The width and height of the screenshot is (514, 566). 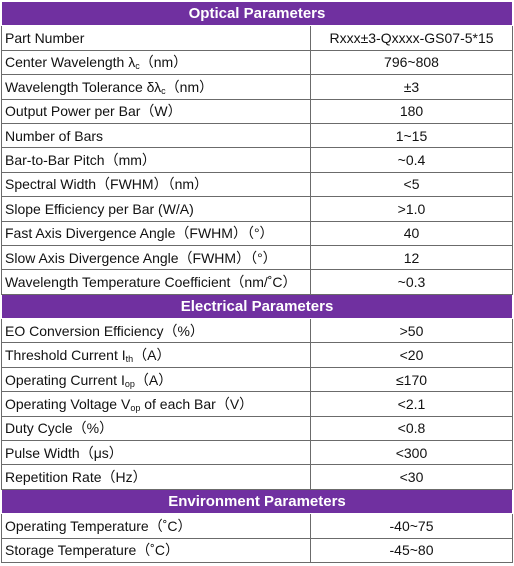 What do you see at coordinates (156, 38) in the screenshot?
I see `param-label: Part Number` at bounding box center [156, 38].